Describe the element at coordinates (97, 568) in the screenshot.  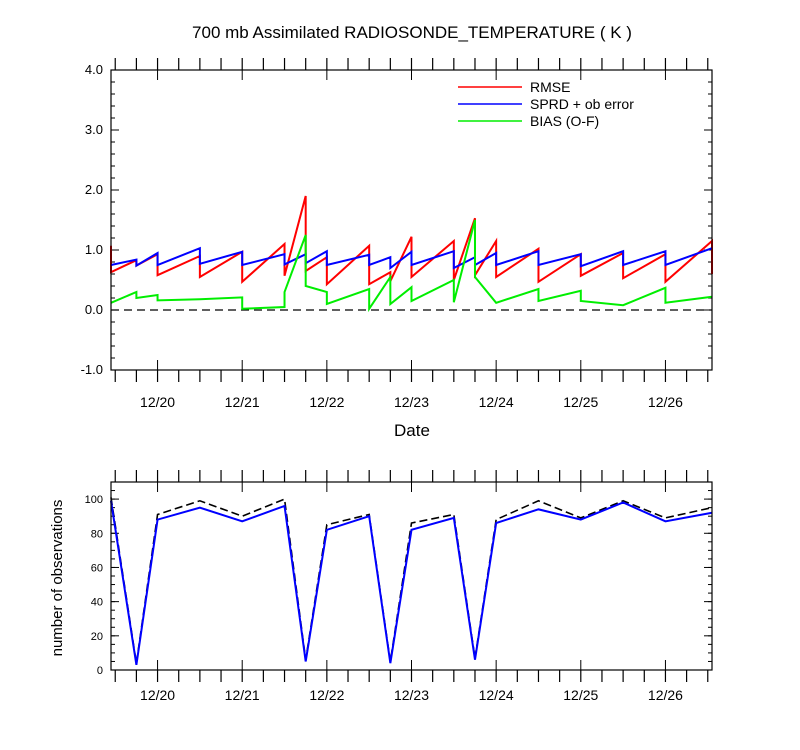
I see `y-tick-label: 60` at that location.